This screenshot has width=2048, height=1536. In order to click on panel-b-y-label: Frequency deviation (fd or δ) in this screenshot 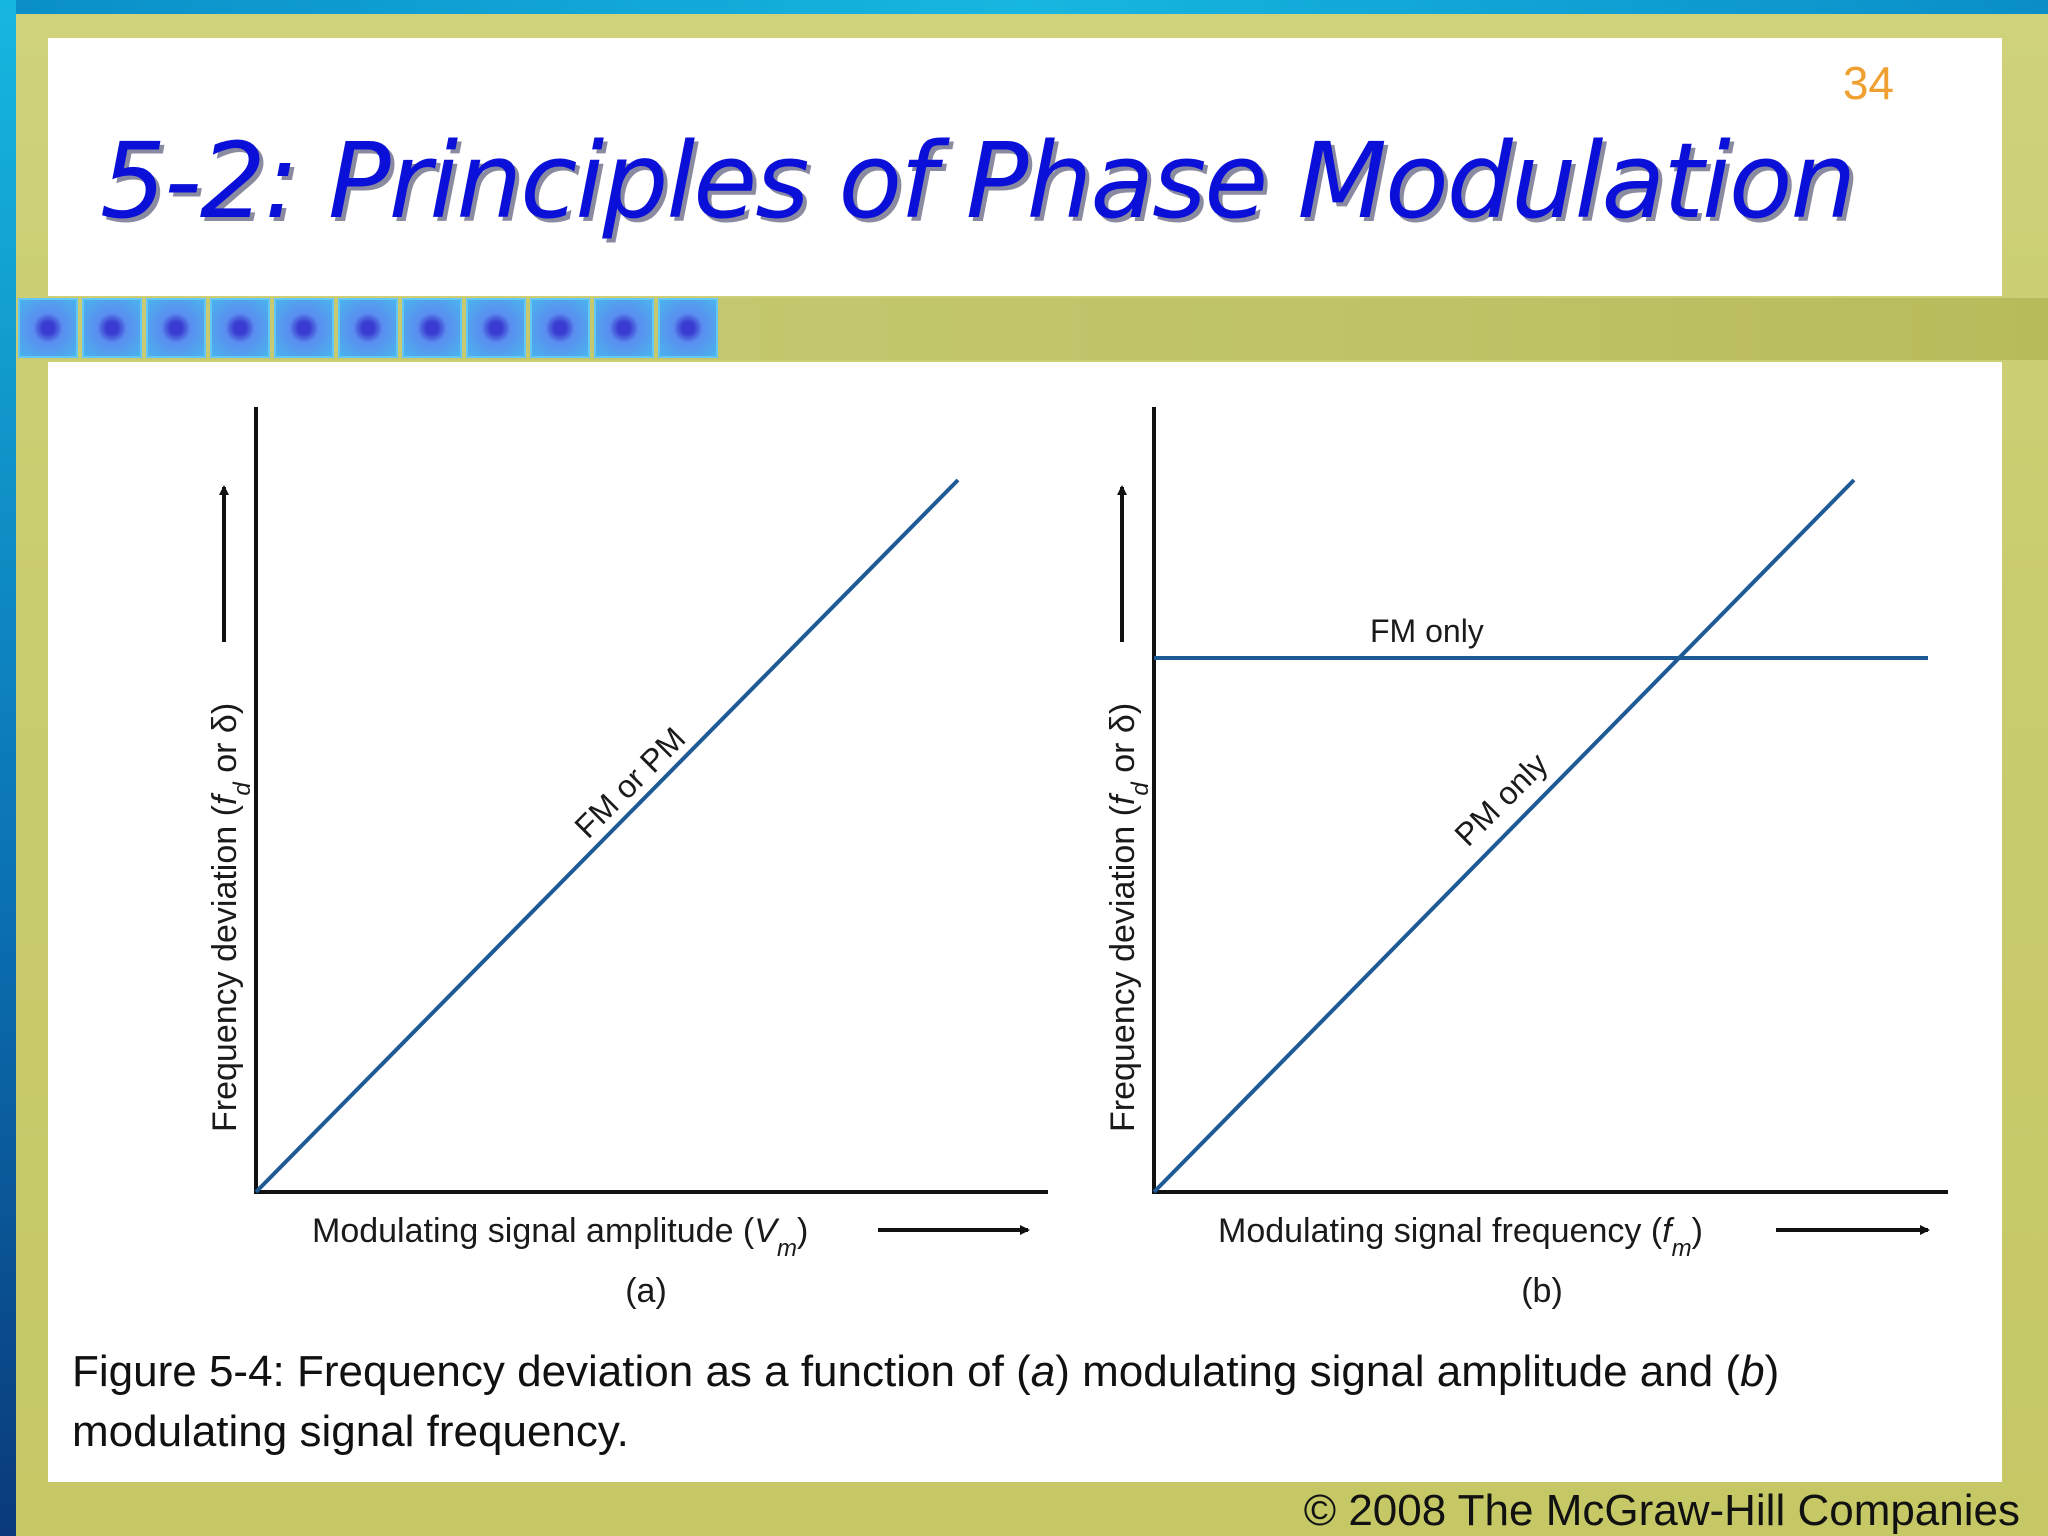, I will do `click(1129, 917)`.